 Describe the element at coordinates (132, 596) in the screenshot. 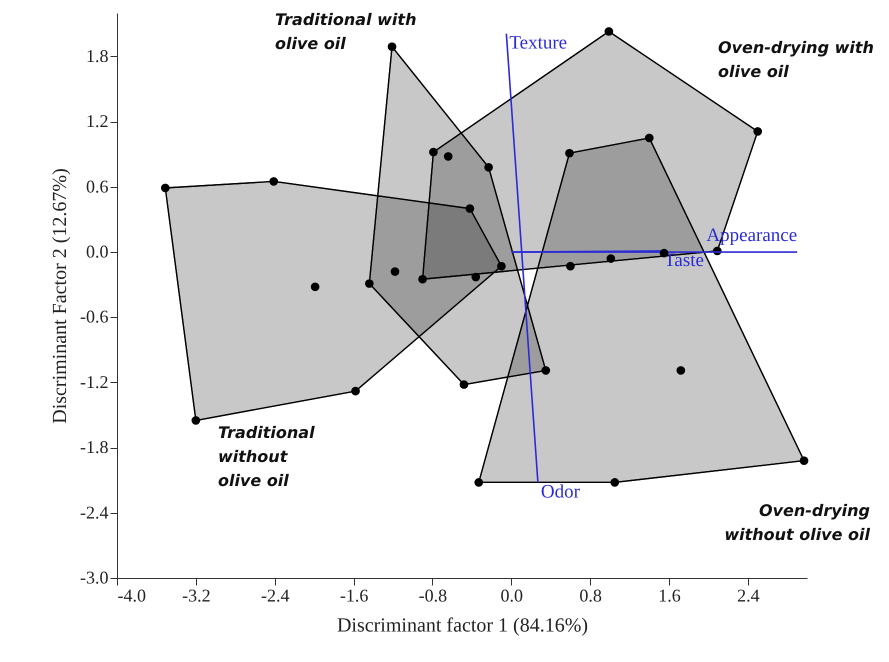

I see `x-tick-label: -4.0` at that location.